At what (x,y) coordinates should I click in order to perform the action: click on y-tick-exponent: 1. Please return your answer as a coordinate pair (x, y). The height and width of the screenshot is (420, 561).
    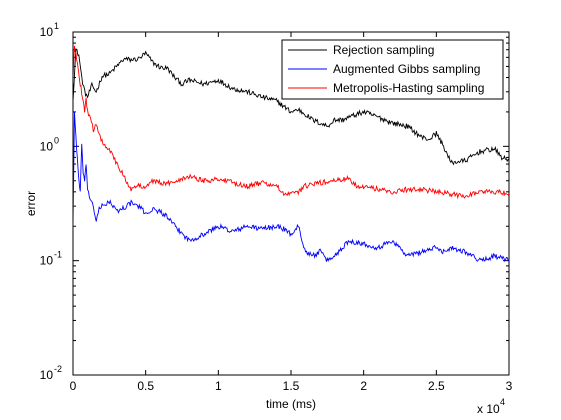
    Looking at the image, I should click on (56, 26).